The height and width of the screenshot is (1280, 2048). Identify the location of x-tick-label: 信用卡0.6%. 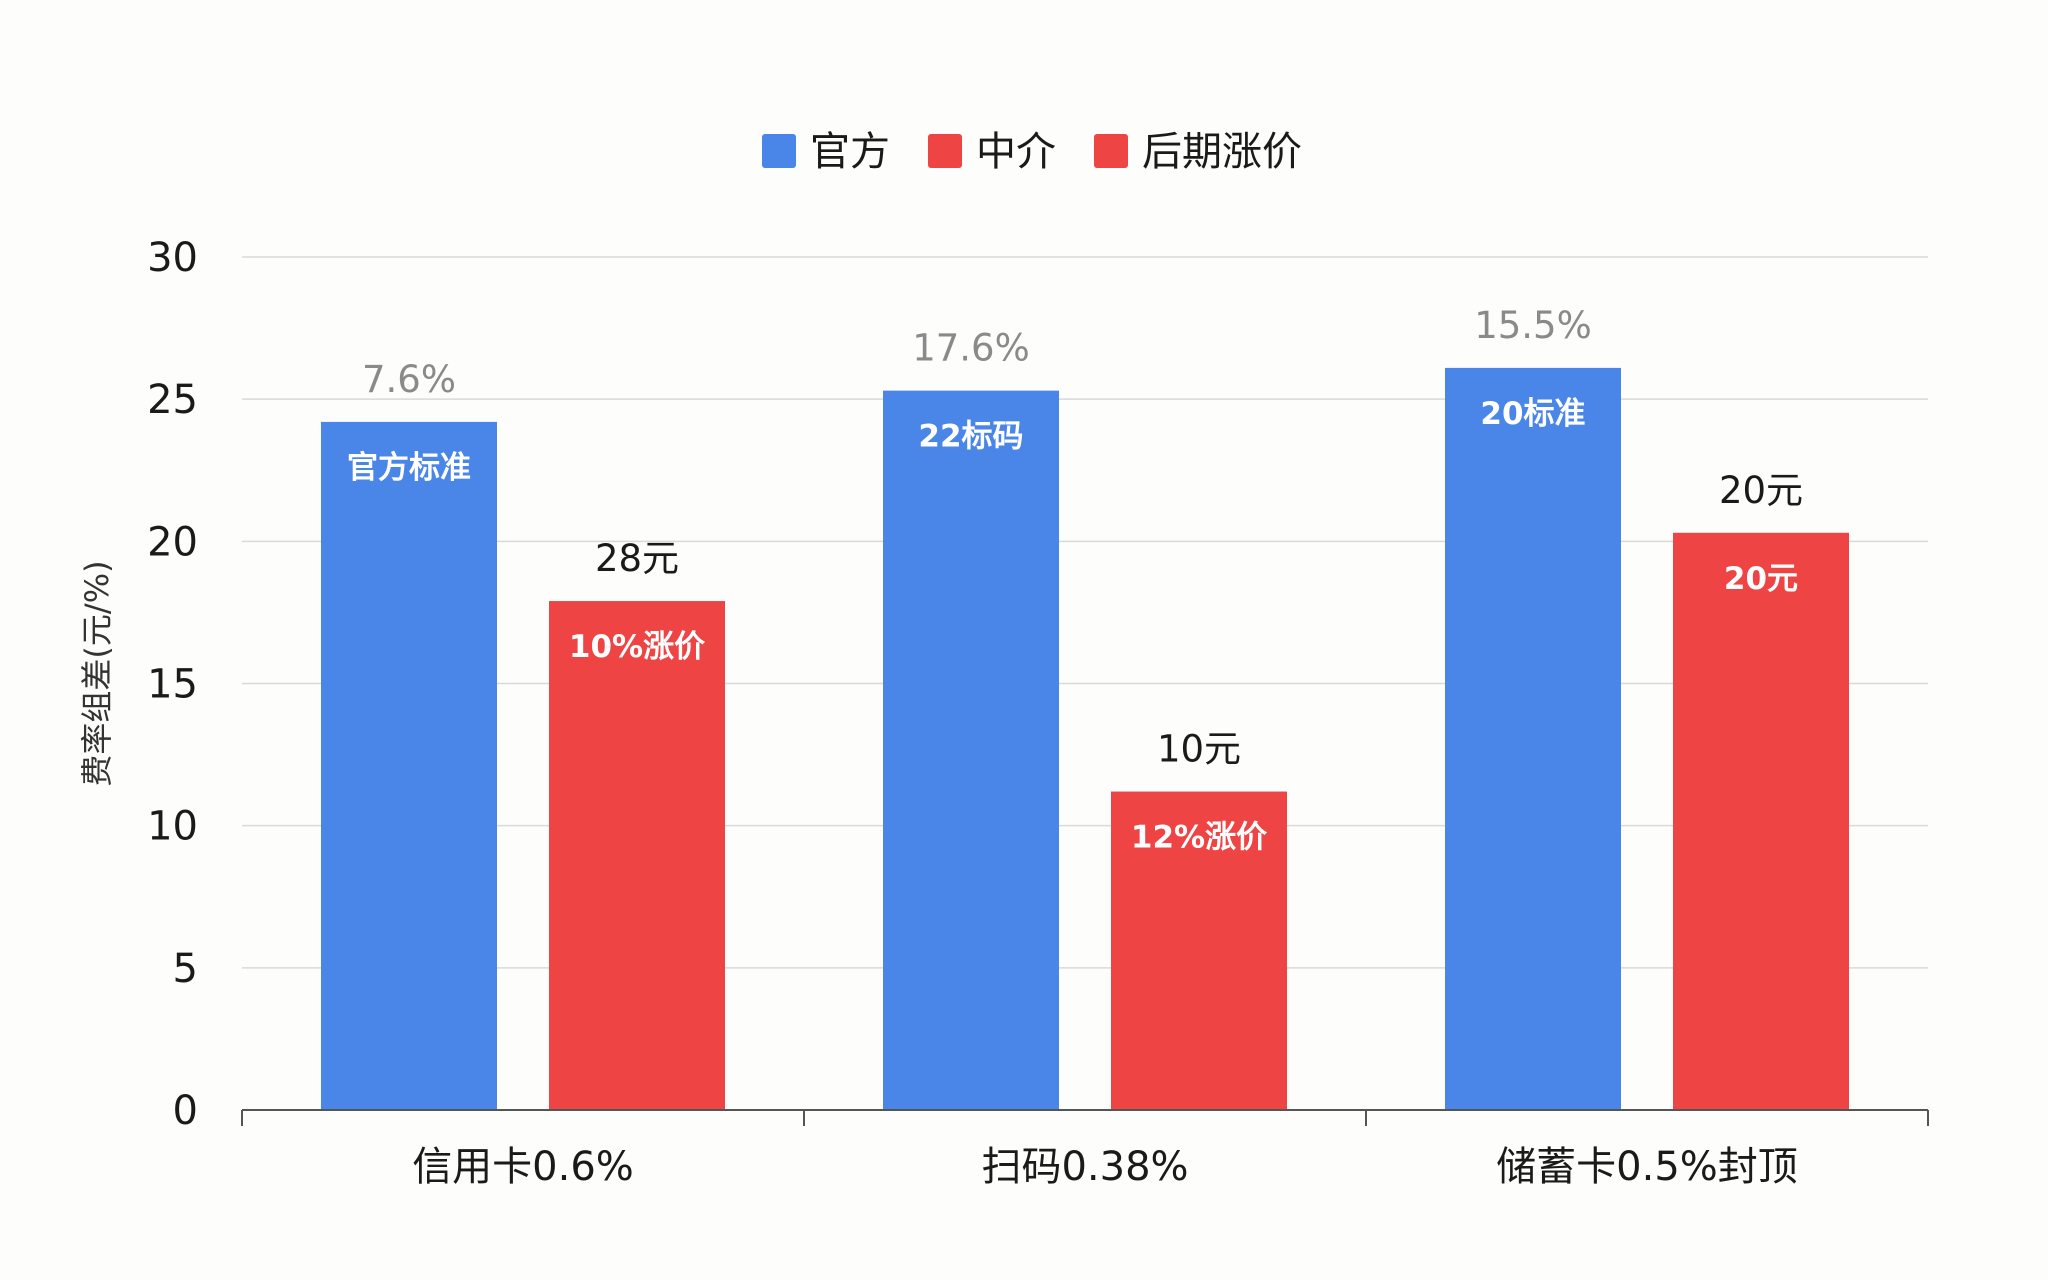
(523, 1167).